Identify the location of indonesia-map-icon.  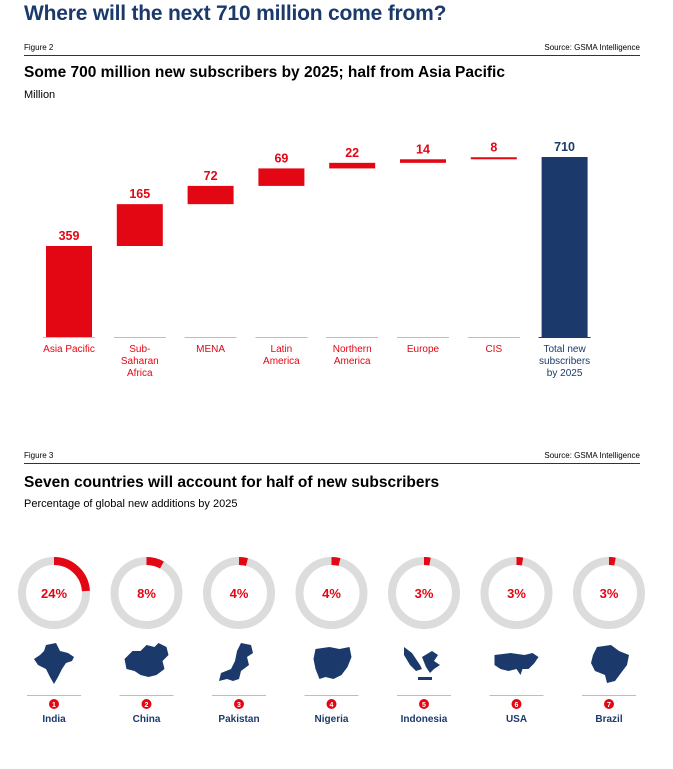
(422, 663).